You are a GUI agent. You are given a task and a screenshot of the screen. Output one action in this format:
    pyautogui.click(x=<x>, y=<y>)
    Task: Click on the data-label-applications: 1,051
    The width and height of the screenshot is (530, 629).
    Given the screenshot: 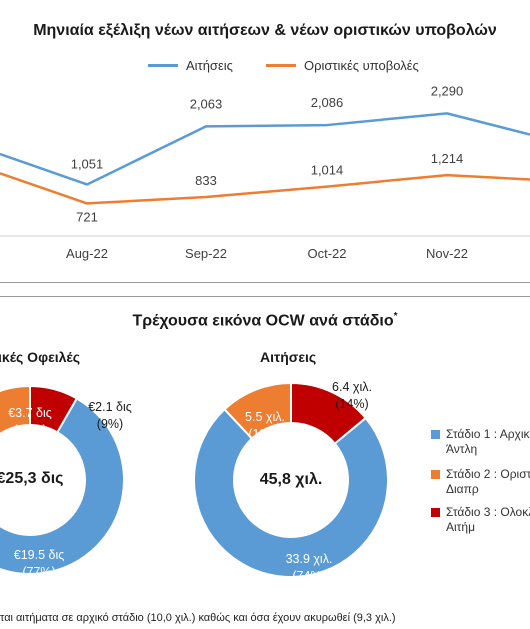 What is the action you would take?
    pyautogui.click(x=87, y=163)
    